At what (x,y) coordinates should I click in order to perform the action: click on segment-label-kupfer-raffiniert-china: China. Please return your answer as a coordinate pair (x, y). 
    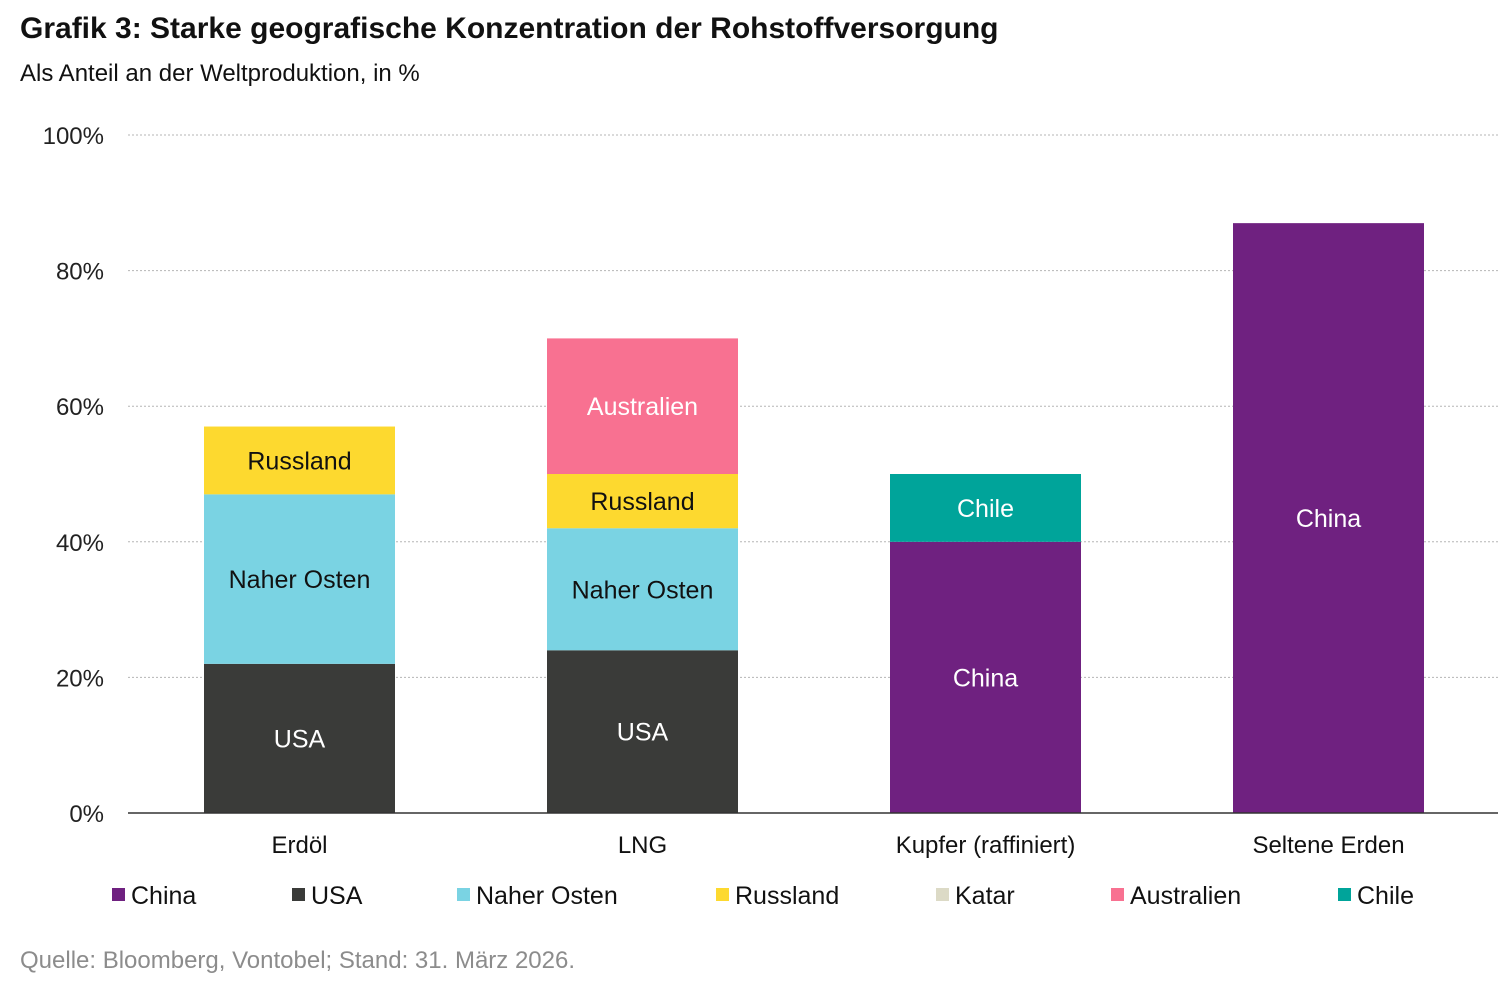
    Looking at the image, I should click on (985, 678).